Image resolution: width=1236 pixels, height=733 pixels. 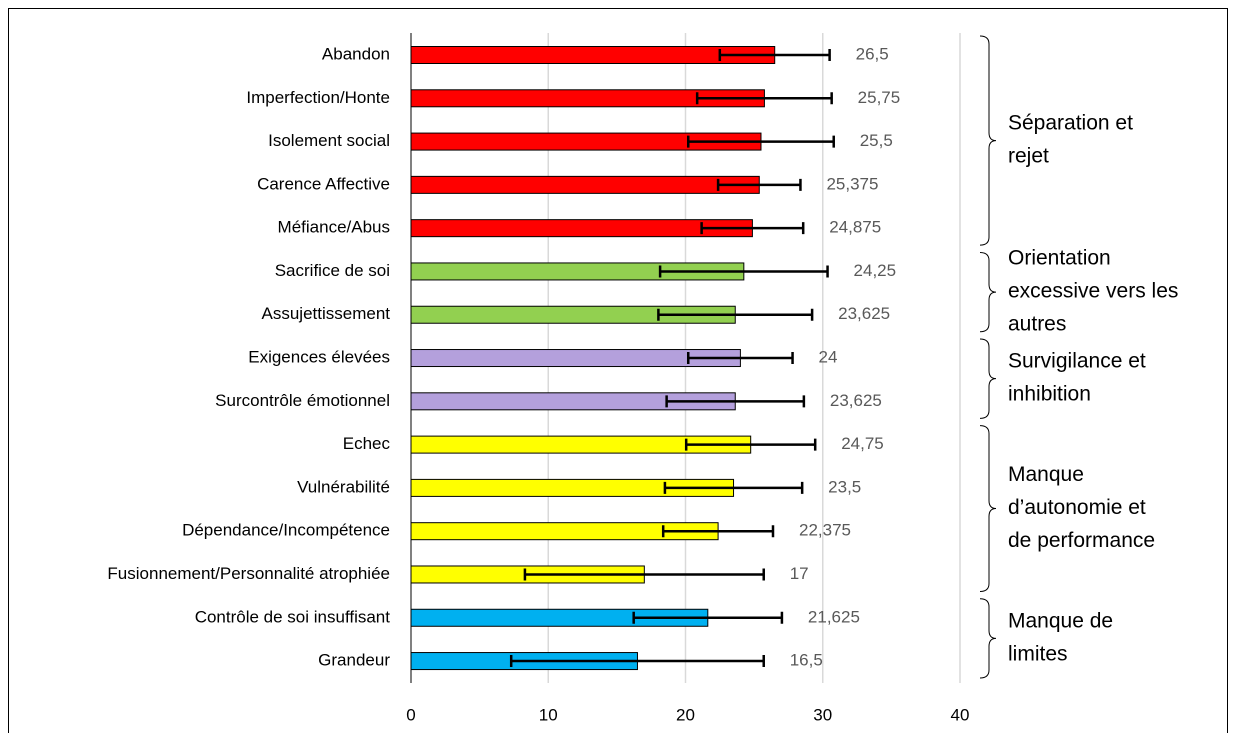 I want to click on group-label: autres, so click(x=1037, y=324).